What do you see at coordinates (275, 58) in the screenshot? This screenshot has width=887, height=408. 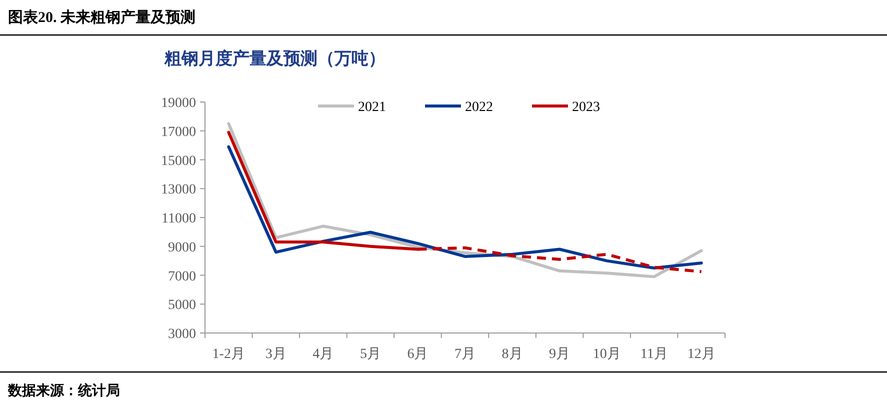 I see `chart-subtitle: 粗钢月度产量及预测（万吨）` at bounding box center [275, 58].